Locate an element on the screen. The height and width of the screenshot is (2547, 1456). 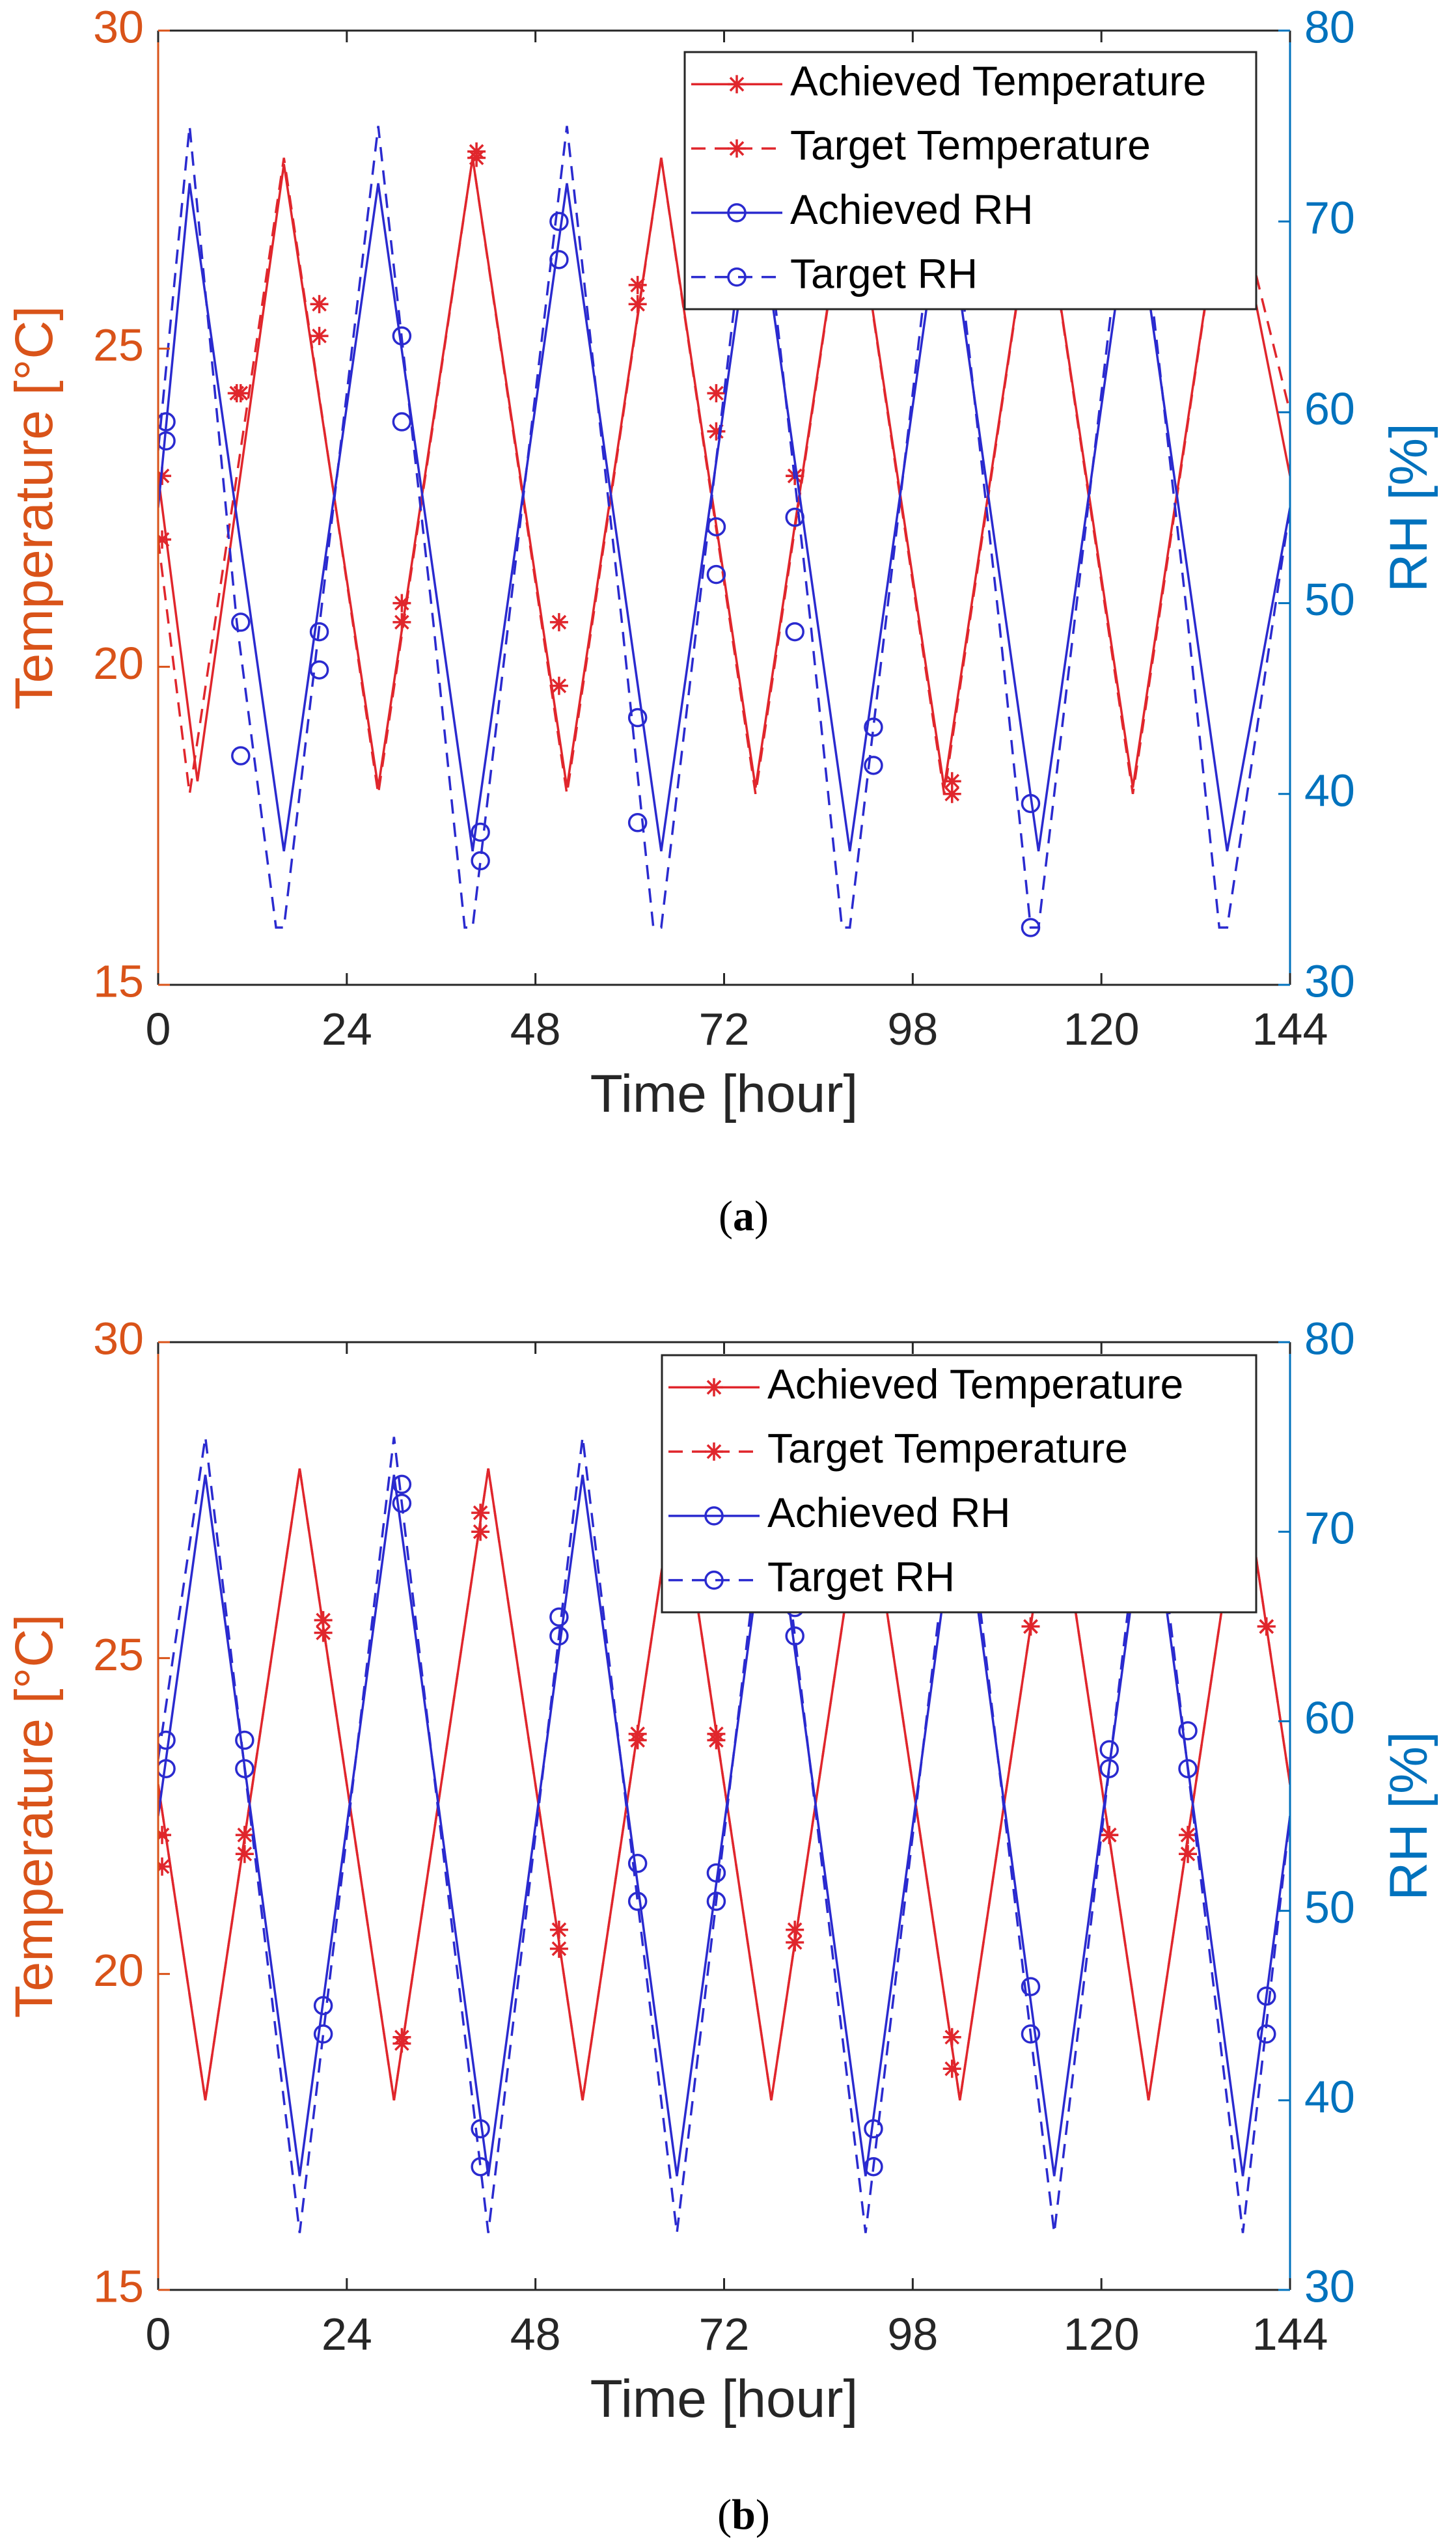
x-tick-label: 120 is located at coordinates (1102, 2334).